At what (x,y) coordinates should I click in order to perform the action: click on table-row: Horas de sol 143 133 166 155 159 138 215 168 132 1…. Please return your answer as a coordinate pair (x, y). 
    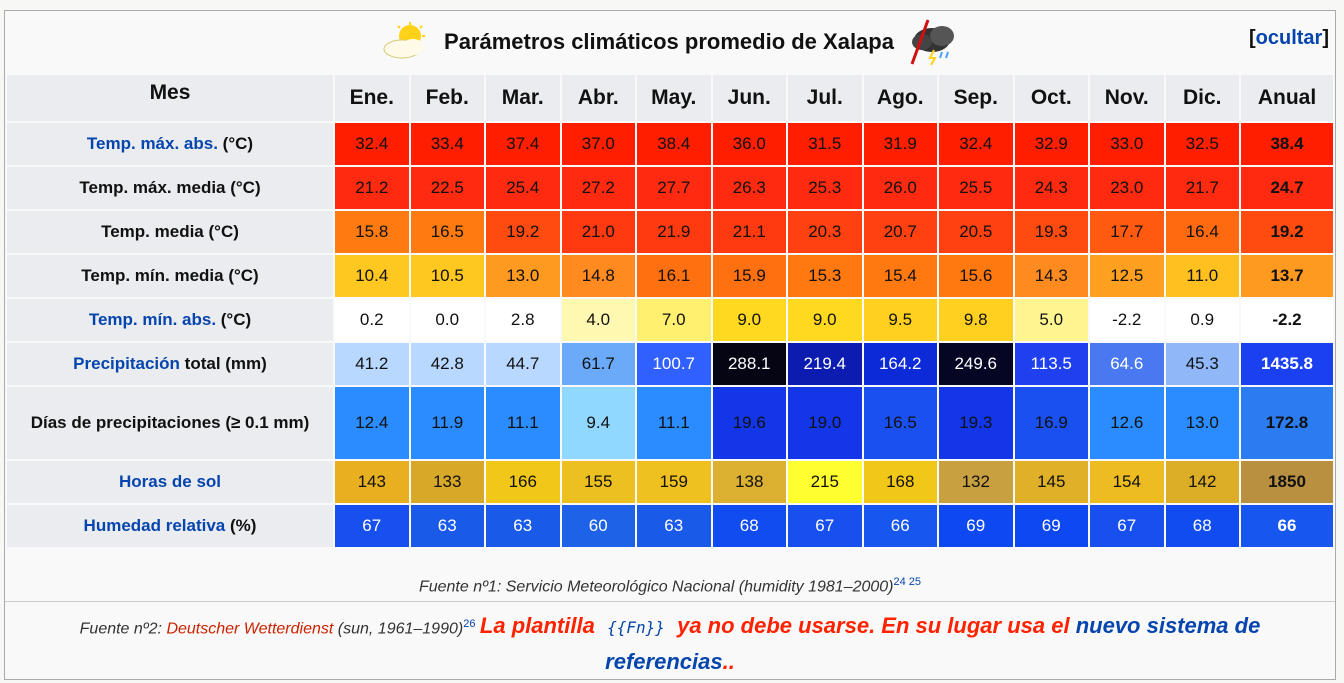
    Looking at the image, I should click on (670, 482).